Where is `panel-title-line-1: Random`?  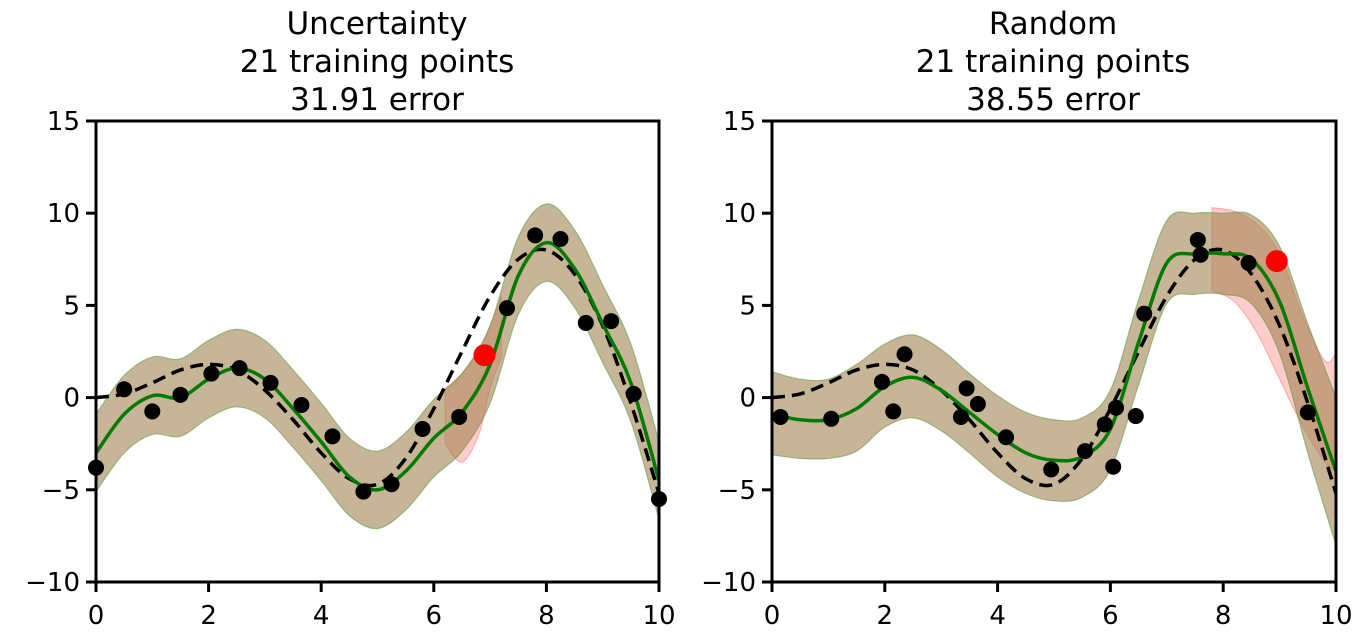 panel-title-line-1: Random is located at coordinates (1053, 24).